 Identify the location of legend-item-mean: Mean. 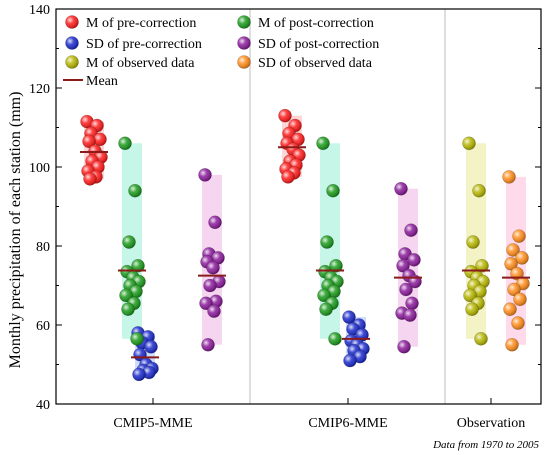
(90, 81).